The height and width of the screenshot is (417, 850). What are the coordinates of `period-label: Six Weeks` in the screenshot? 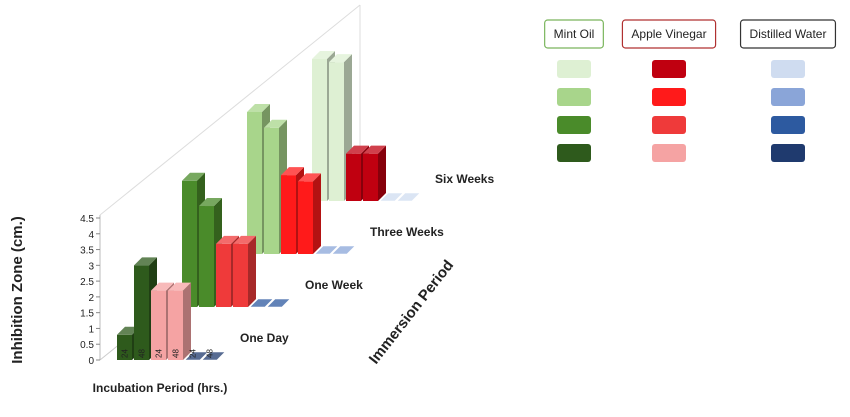 It's located at (464, 179).